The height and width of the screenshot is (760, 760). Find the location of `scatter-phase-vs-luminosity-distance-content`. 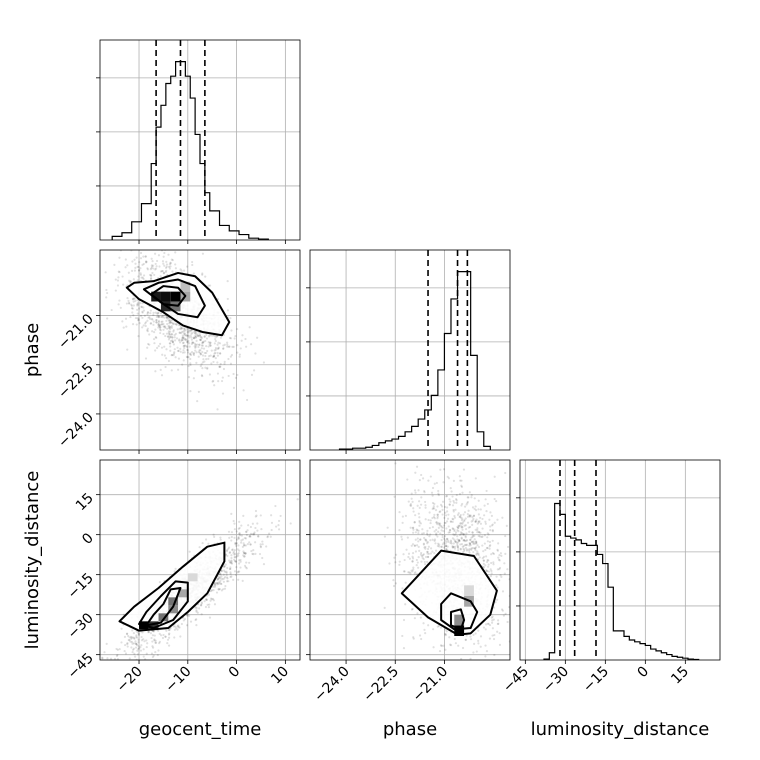

scatter-phase-vs-luminosity-distance-content is located at coordinates (446, 560).